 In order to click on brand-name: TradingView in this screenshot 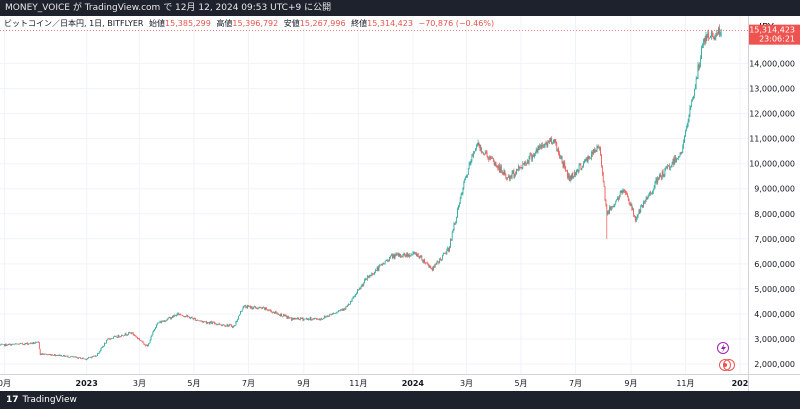, I will do `click(49, 400)`.